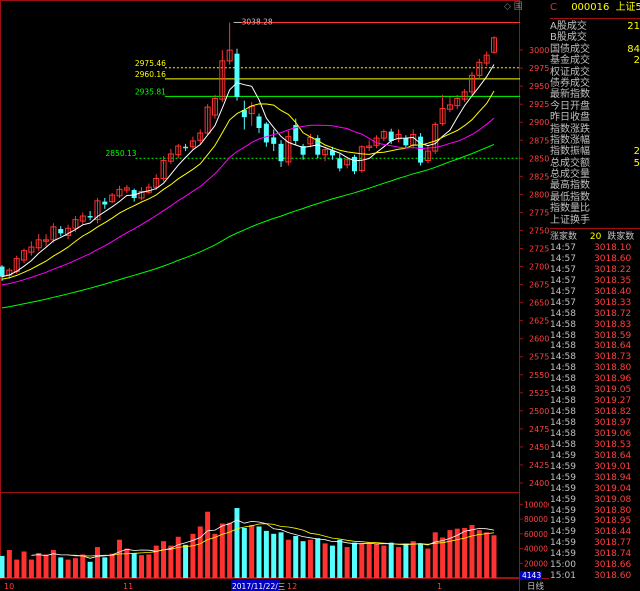 This screenshot has height=591, width=640. Describe the element at coordinates (570, 72) in the screenshot. I see `stat-label: 权证成交` at that location.